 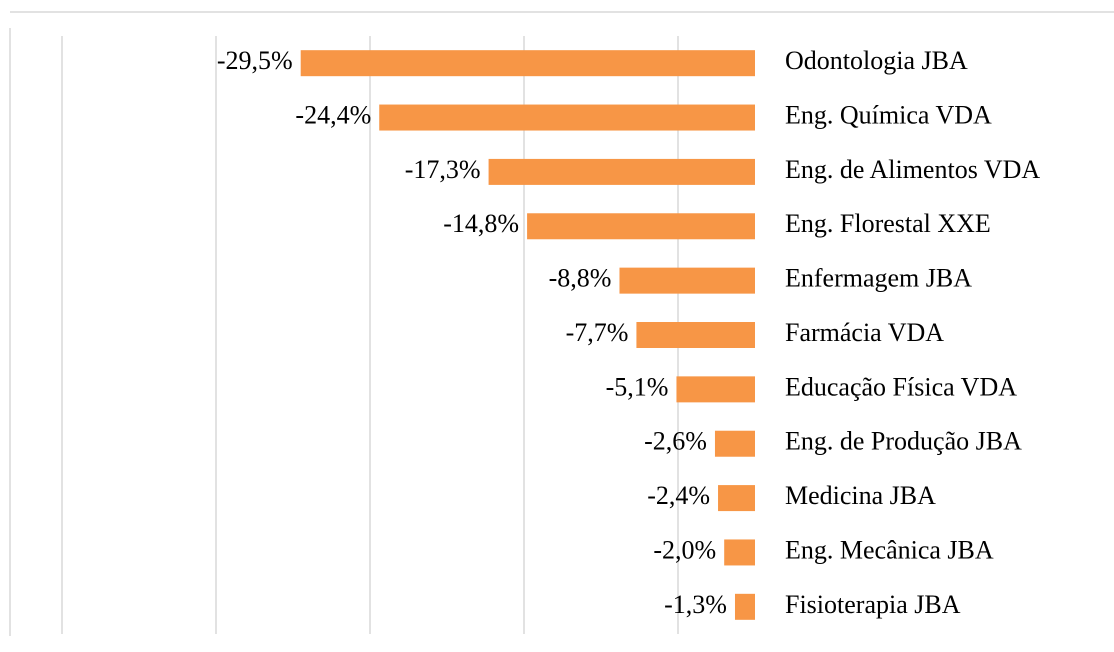 I want to click on category-label: Medicina JBA, so click(x=860, y=495).